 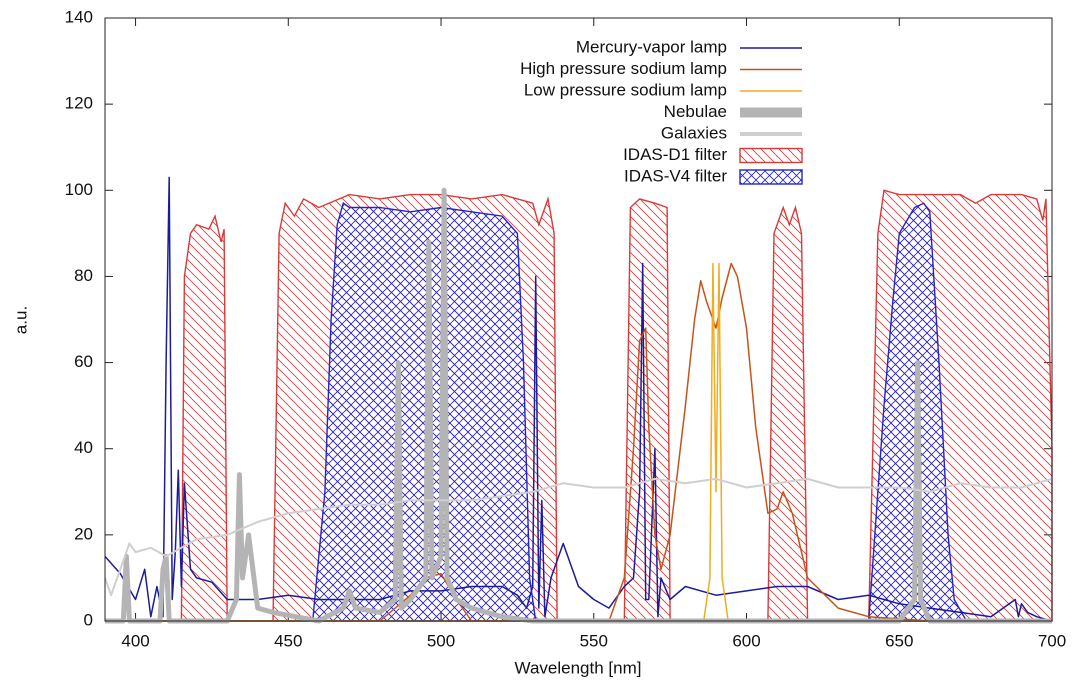 I want to click on legend-label: Nebulae, so click(x=695, y=111).